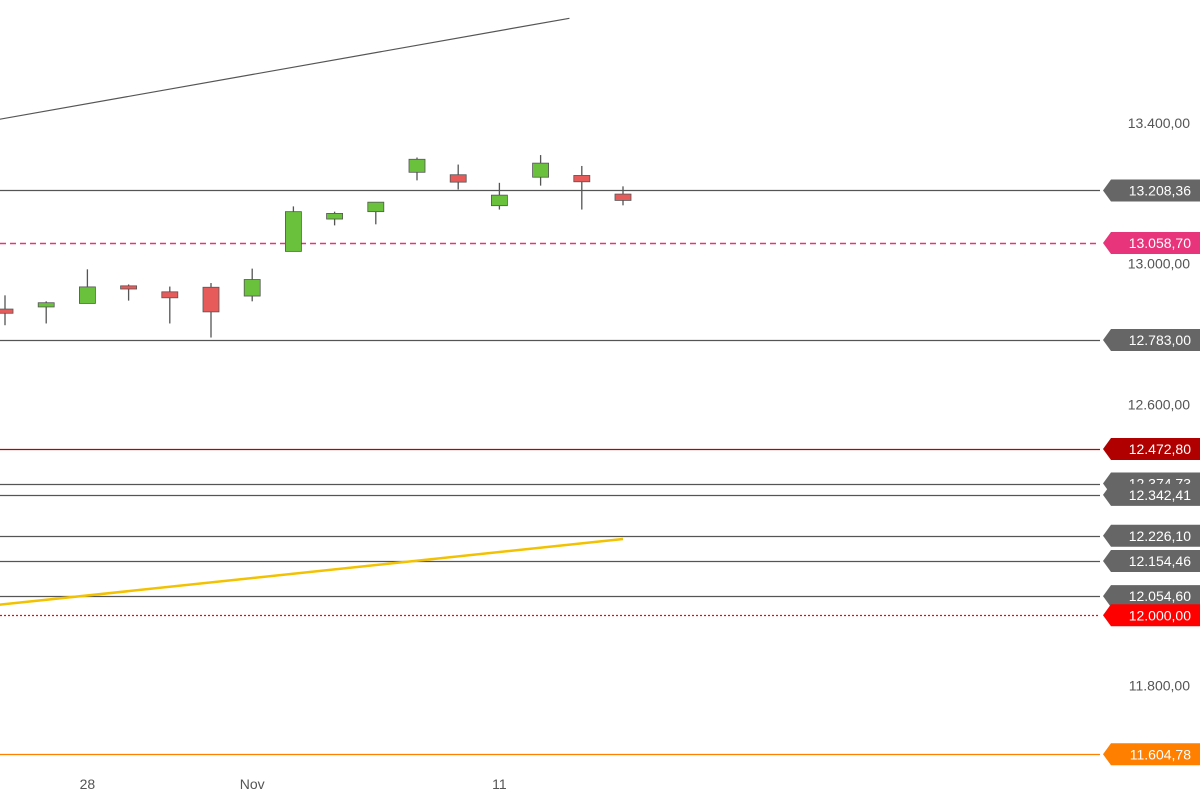 Image resolution: width=1200 pixels, height=794 pixels. What do you see at coordinates (1160, 190) in the screenshot?
I see `price-tag-label-0: 13.208,36` at bounding box center [1160, 190].